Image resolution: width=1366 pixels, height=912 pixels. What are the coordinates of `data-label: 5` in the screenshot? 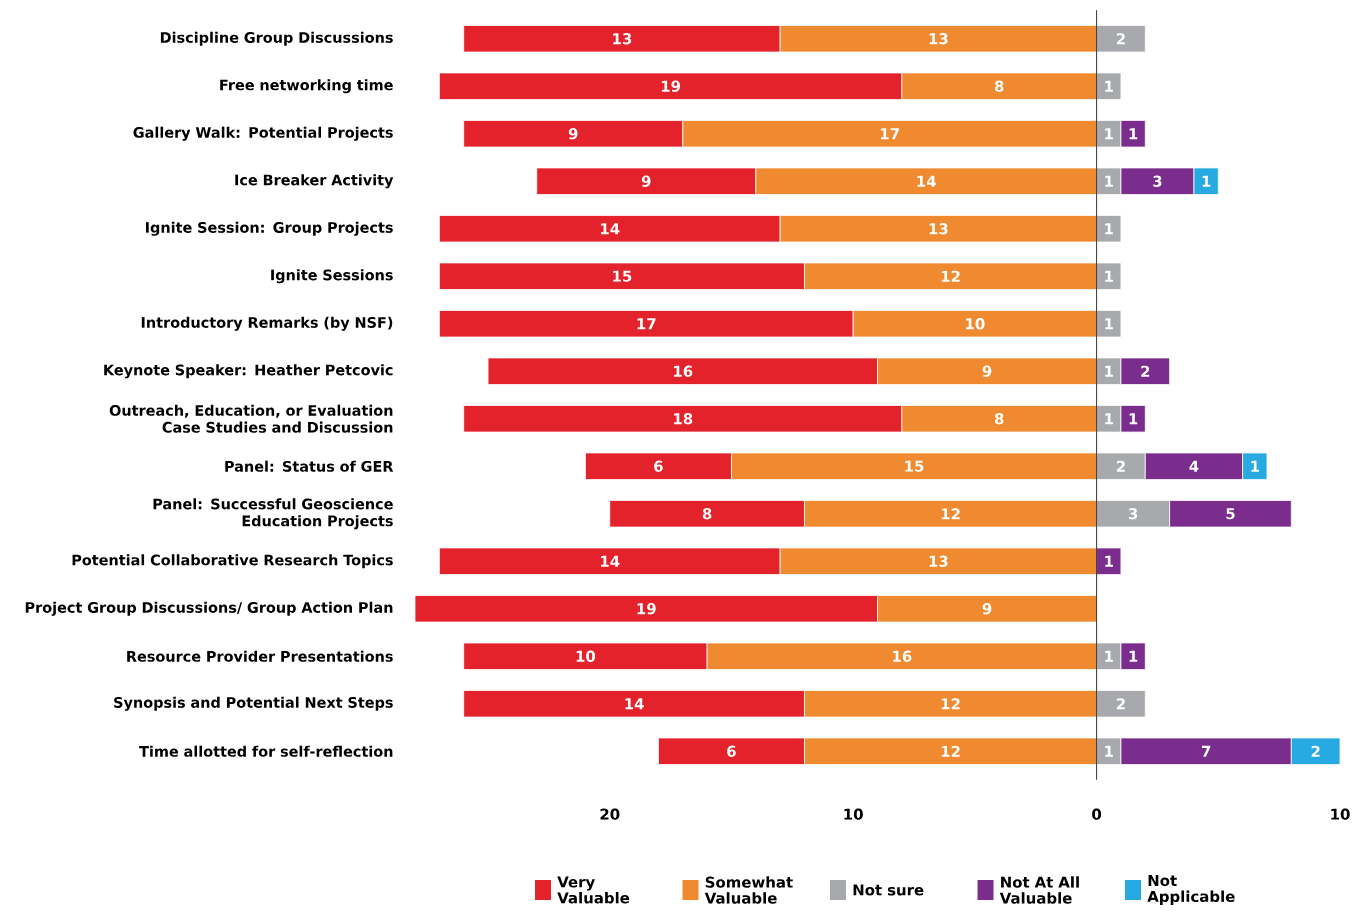 It's located at (1230, 514).